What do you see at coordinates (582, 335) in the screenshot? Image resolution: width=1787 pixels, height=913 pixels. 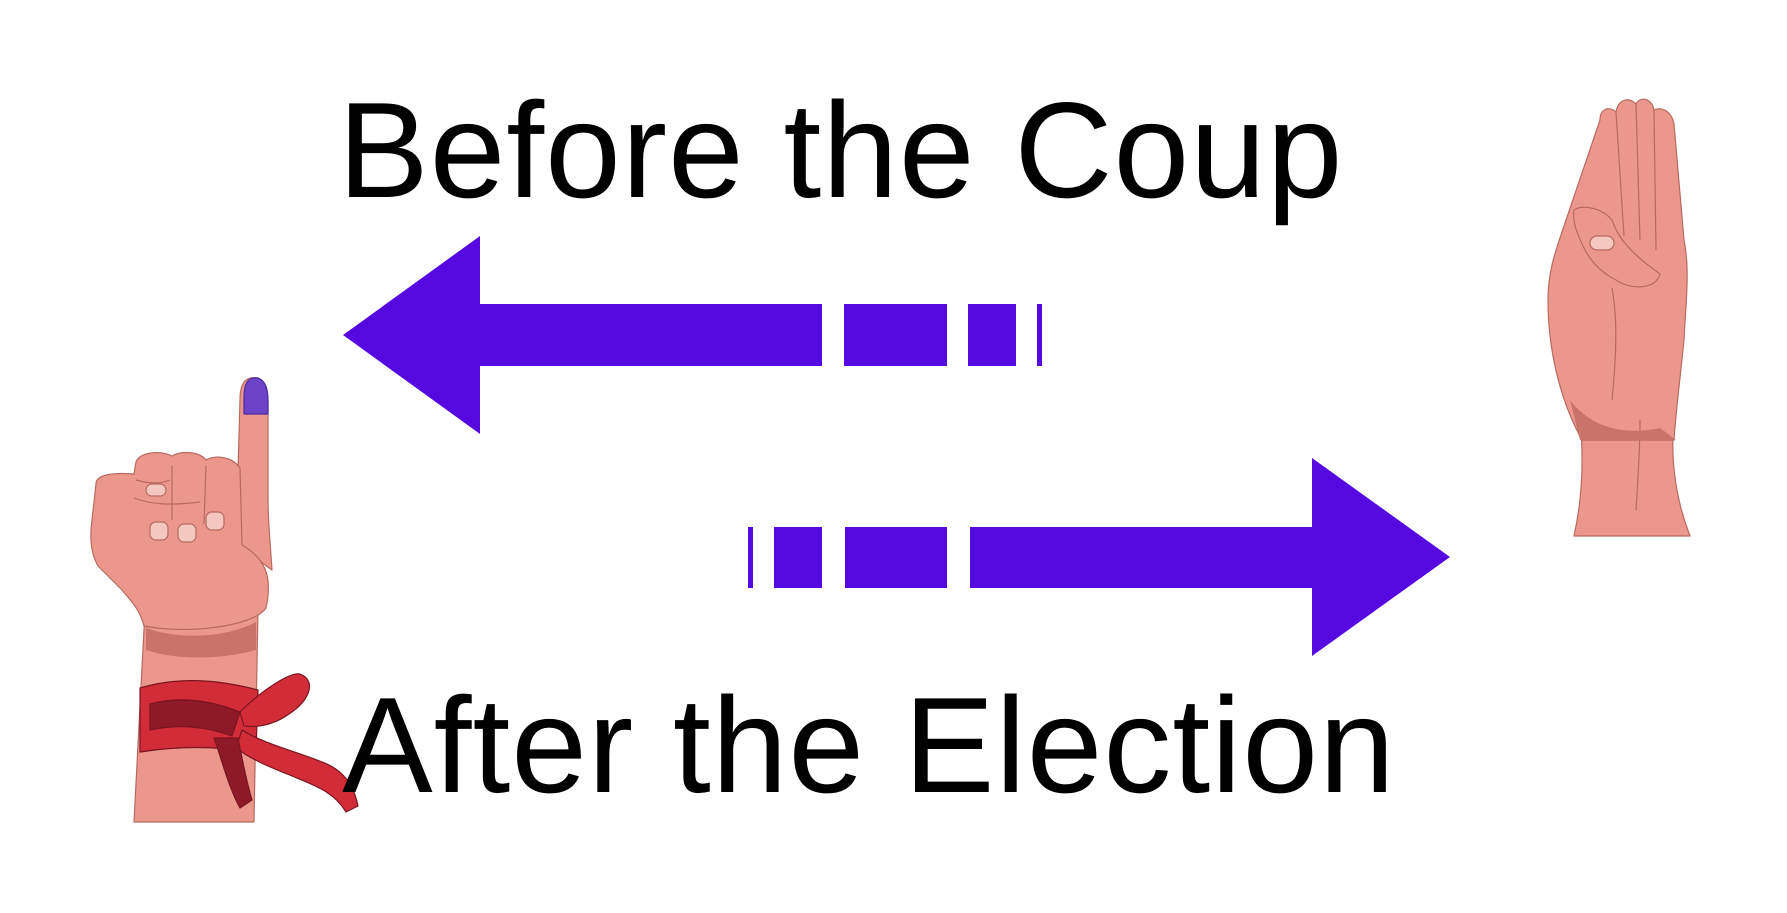 I see `arrow-left-head` at bounding box center [582, 335].